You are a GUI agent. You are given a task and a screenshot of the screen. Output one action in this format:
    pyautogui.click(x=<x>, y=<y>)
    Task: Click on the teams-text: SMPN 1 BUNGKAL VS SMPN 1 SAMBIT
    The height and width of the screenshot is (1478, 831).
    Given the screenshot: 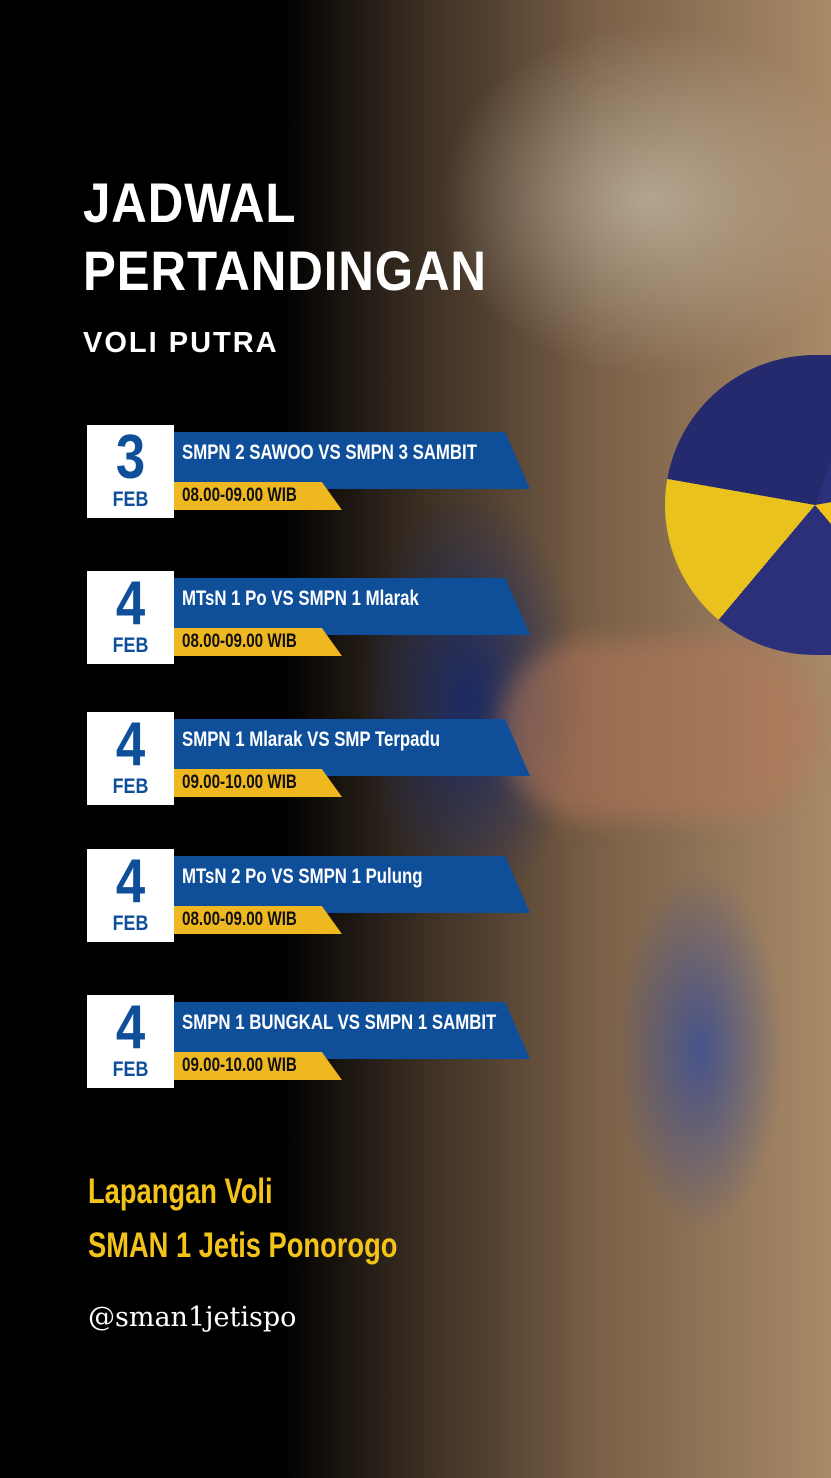 What is the action you would take?
    pyautogui.click(x=339, y=1022)
    